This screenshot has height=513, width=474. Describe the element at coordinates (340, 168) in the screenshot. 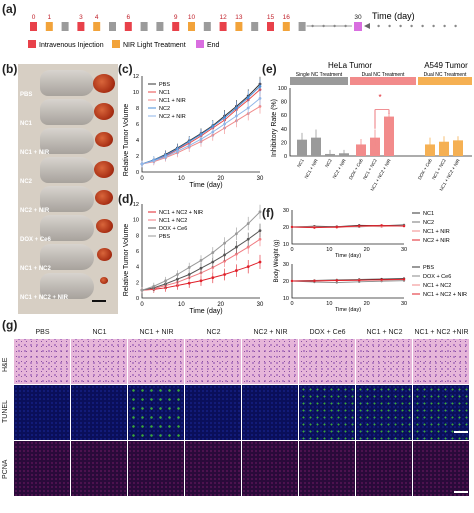

I see `x-tick-label: NC2 + NIR` at that location.